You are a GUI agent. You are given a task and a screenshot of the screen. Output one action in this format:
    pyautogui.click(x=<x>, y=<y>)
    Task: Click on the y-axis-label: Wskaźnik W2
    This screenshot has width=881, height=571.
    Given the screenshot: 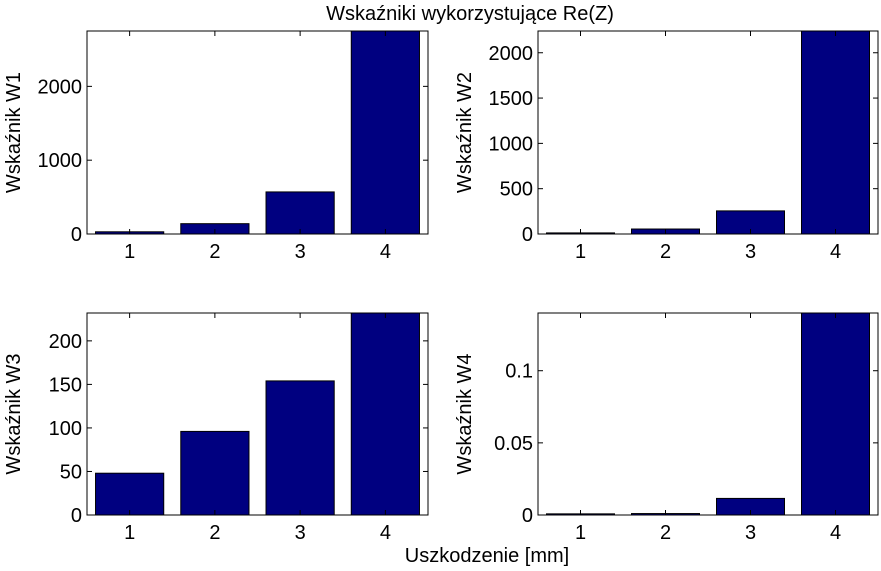 What is the action you would take?
    pyautogui.click(x=465, y=132)
    